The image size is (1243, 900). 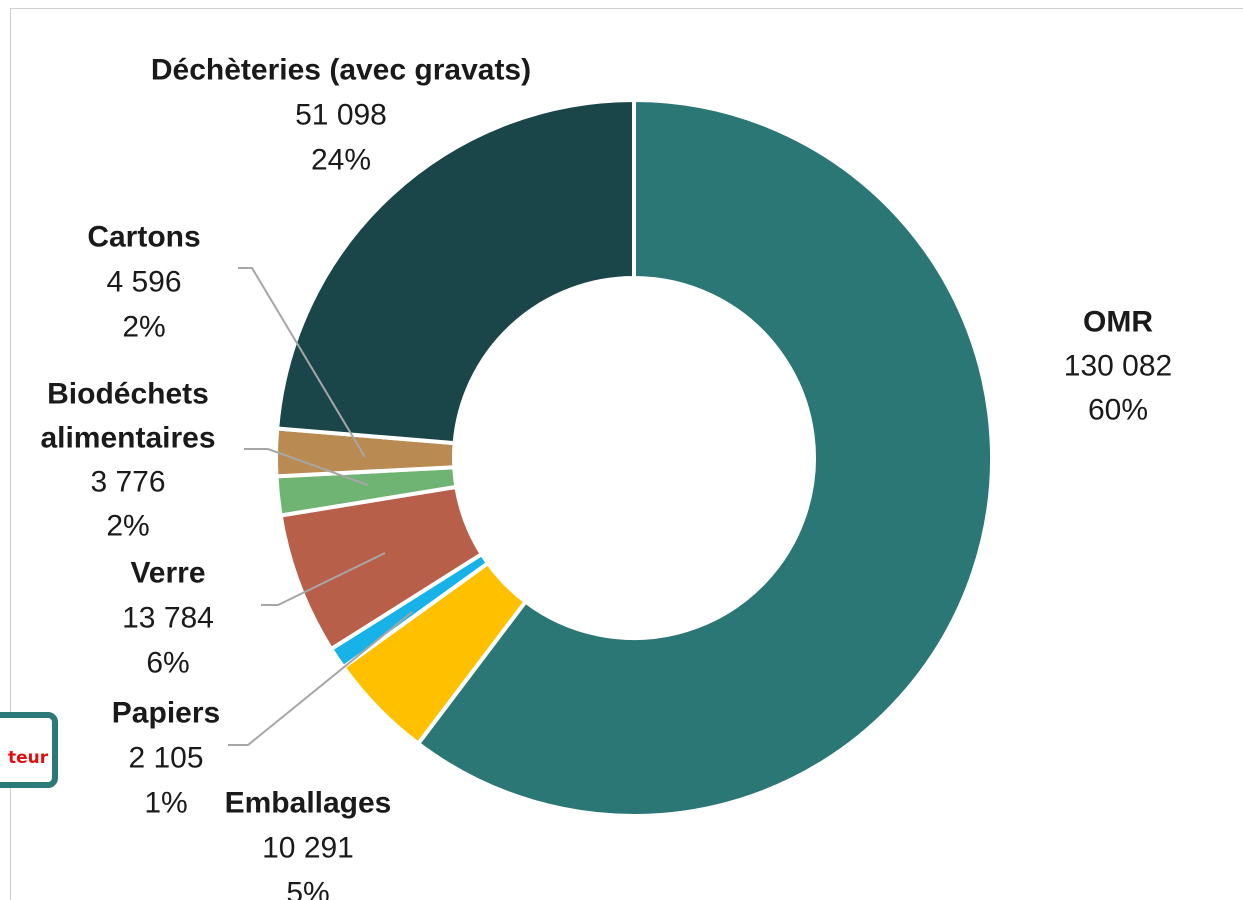 What do you see at coordinates (323, 579) in the screenshot?
I see `leader-line-verre` at bounding box center [323, 579].